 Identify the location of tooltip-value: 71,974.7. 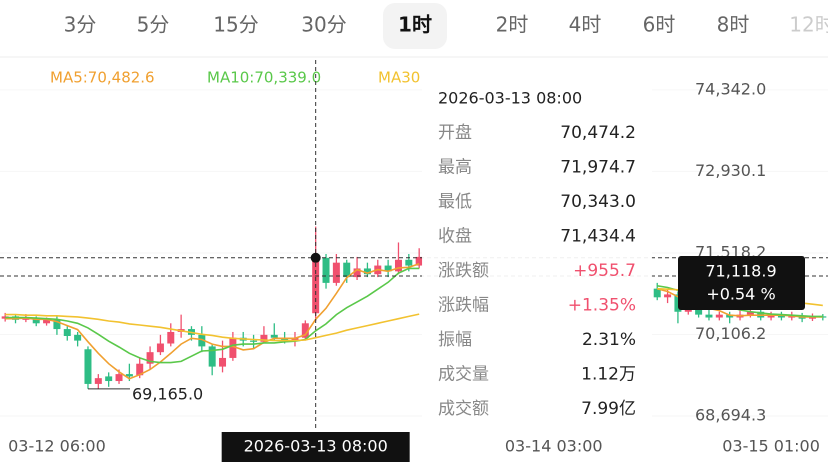
(598, 168).